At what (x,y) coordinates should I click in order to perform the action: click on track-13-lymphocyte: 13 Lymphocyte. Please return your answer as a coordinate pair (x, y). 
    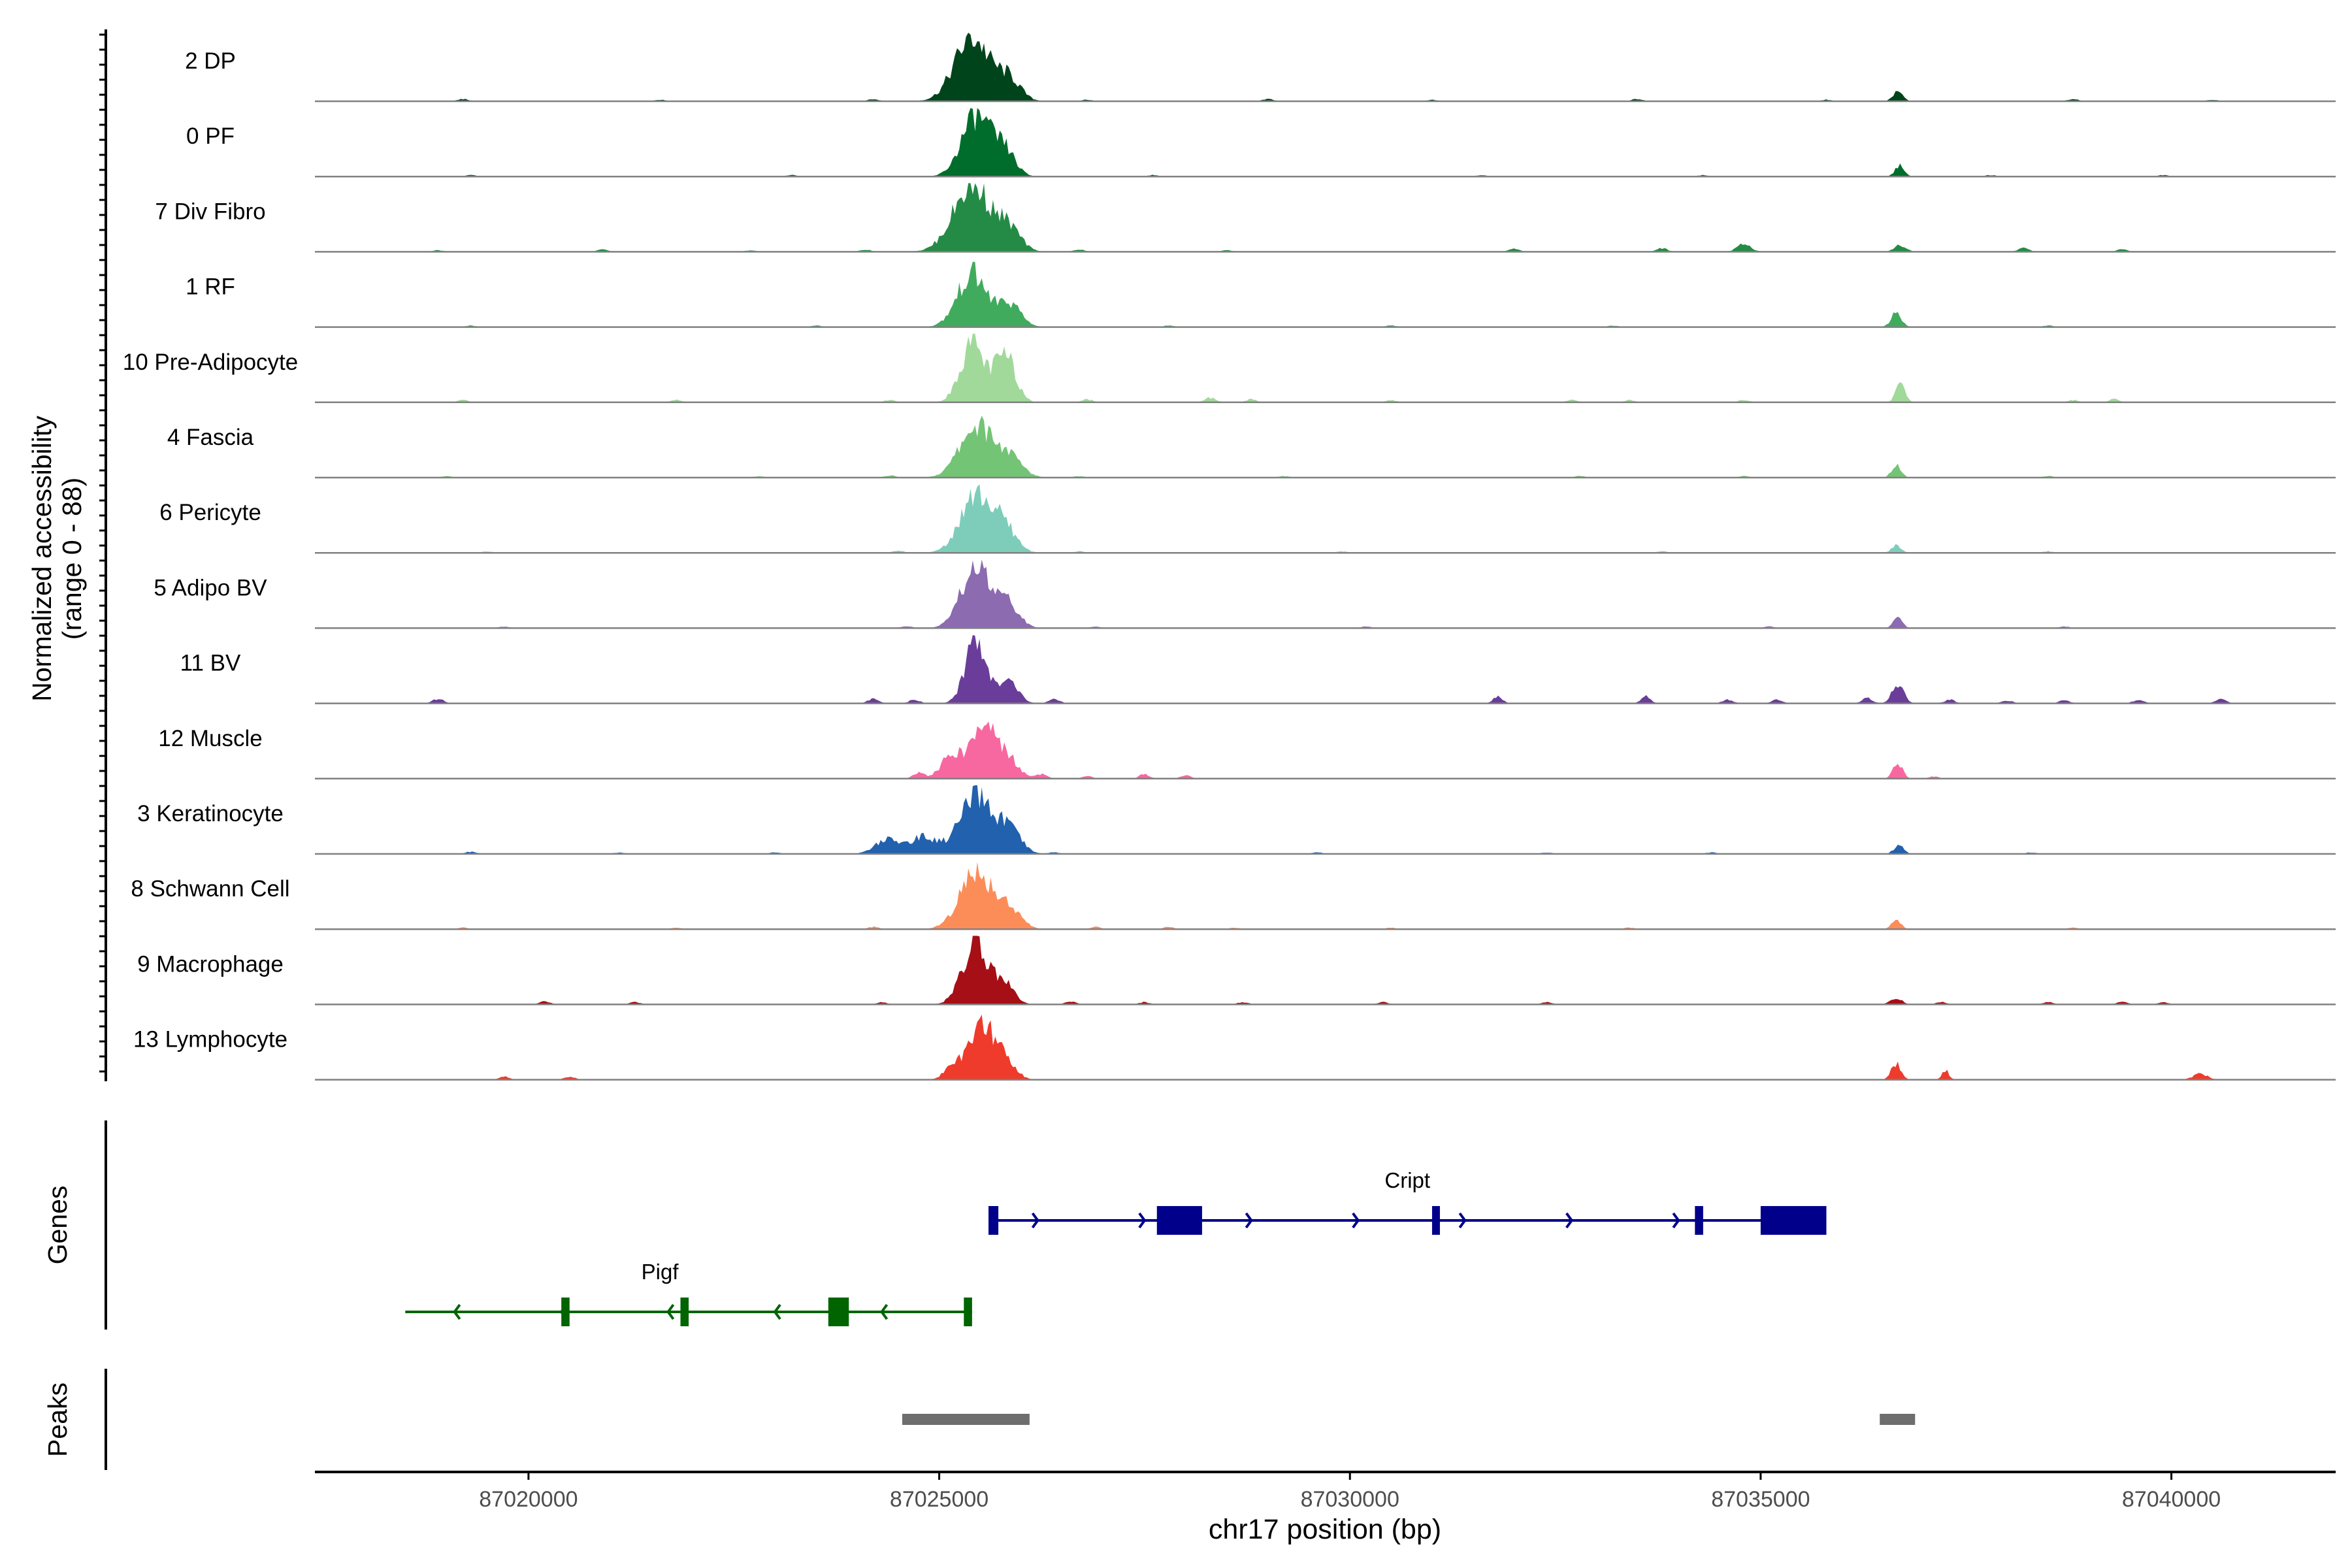
    Looking at the image, I should click on (1234, 1048).